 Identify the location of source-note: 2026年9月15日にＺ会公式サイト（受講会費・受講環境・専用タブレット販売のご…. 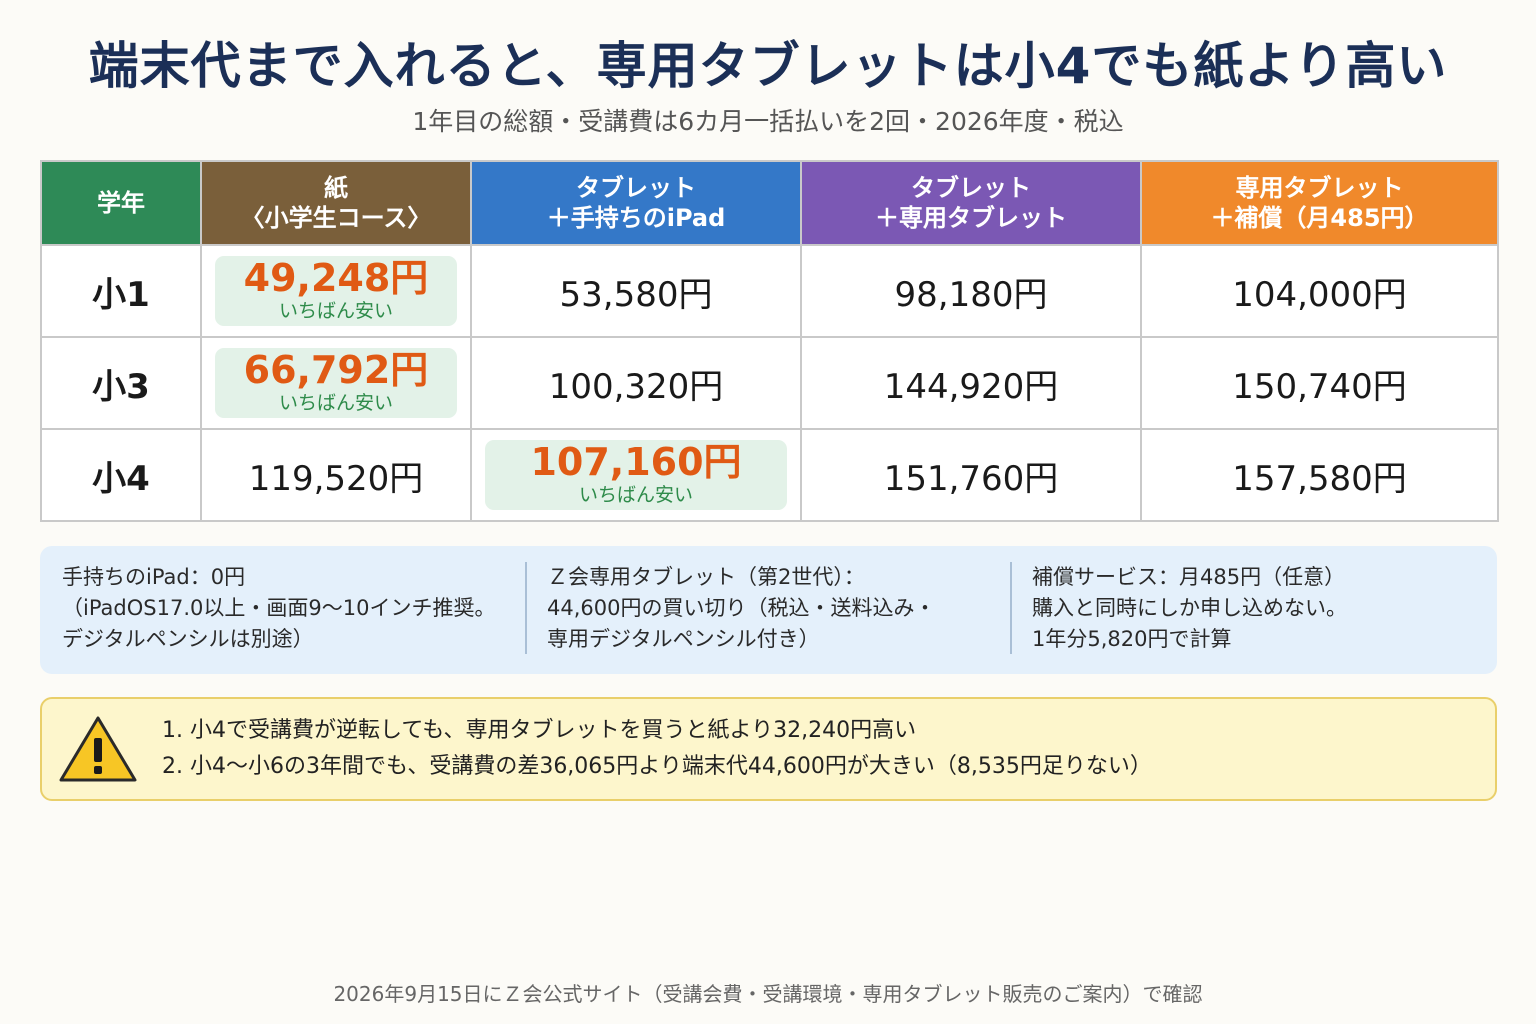
(768, 994).